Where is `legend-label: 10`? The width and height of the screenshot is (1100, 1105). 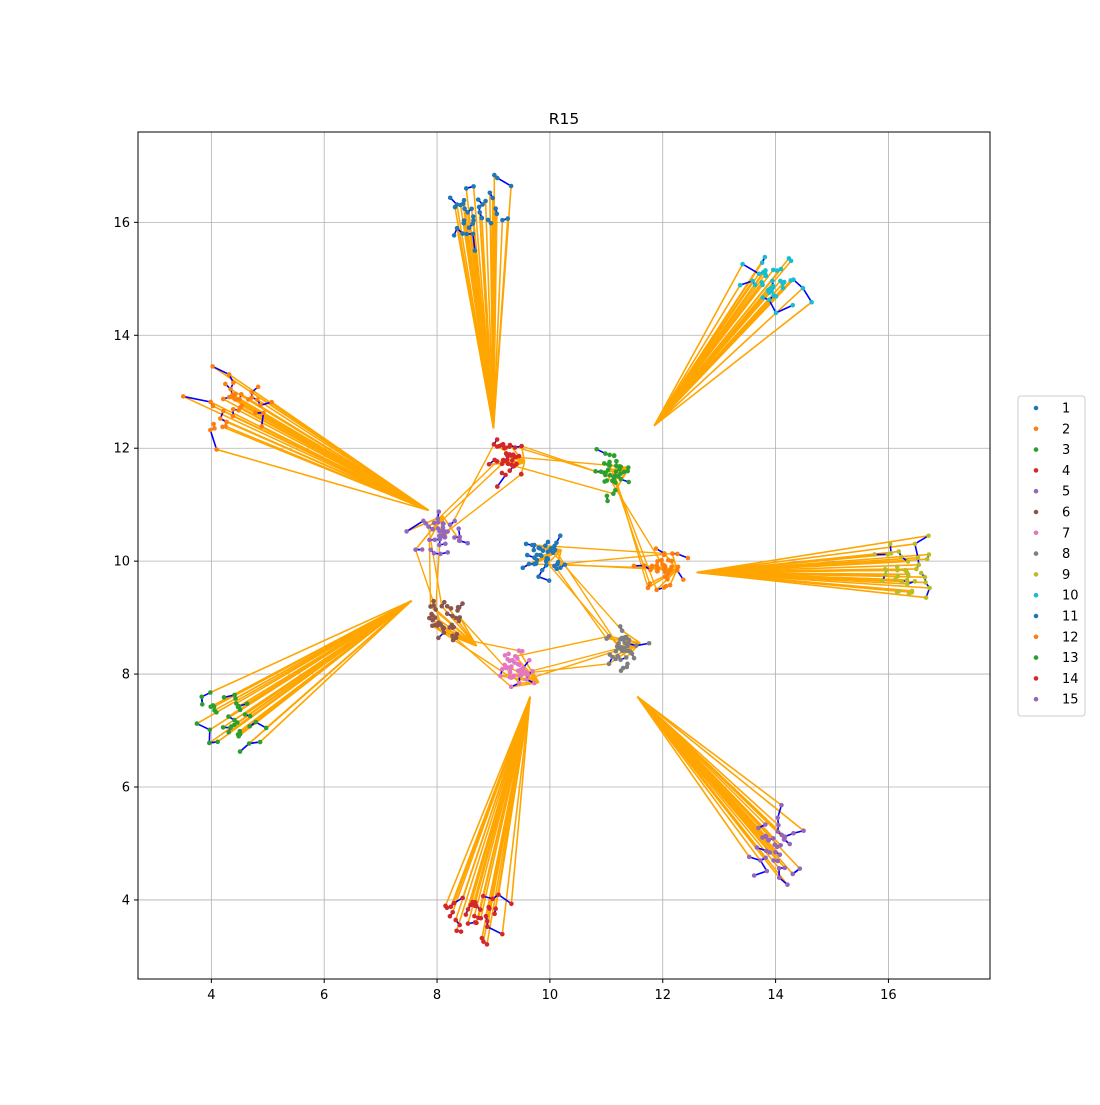
legend-label: 10 is located at coordinates (1070, 596).